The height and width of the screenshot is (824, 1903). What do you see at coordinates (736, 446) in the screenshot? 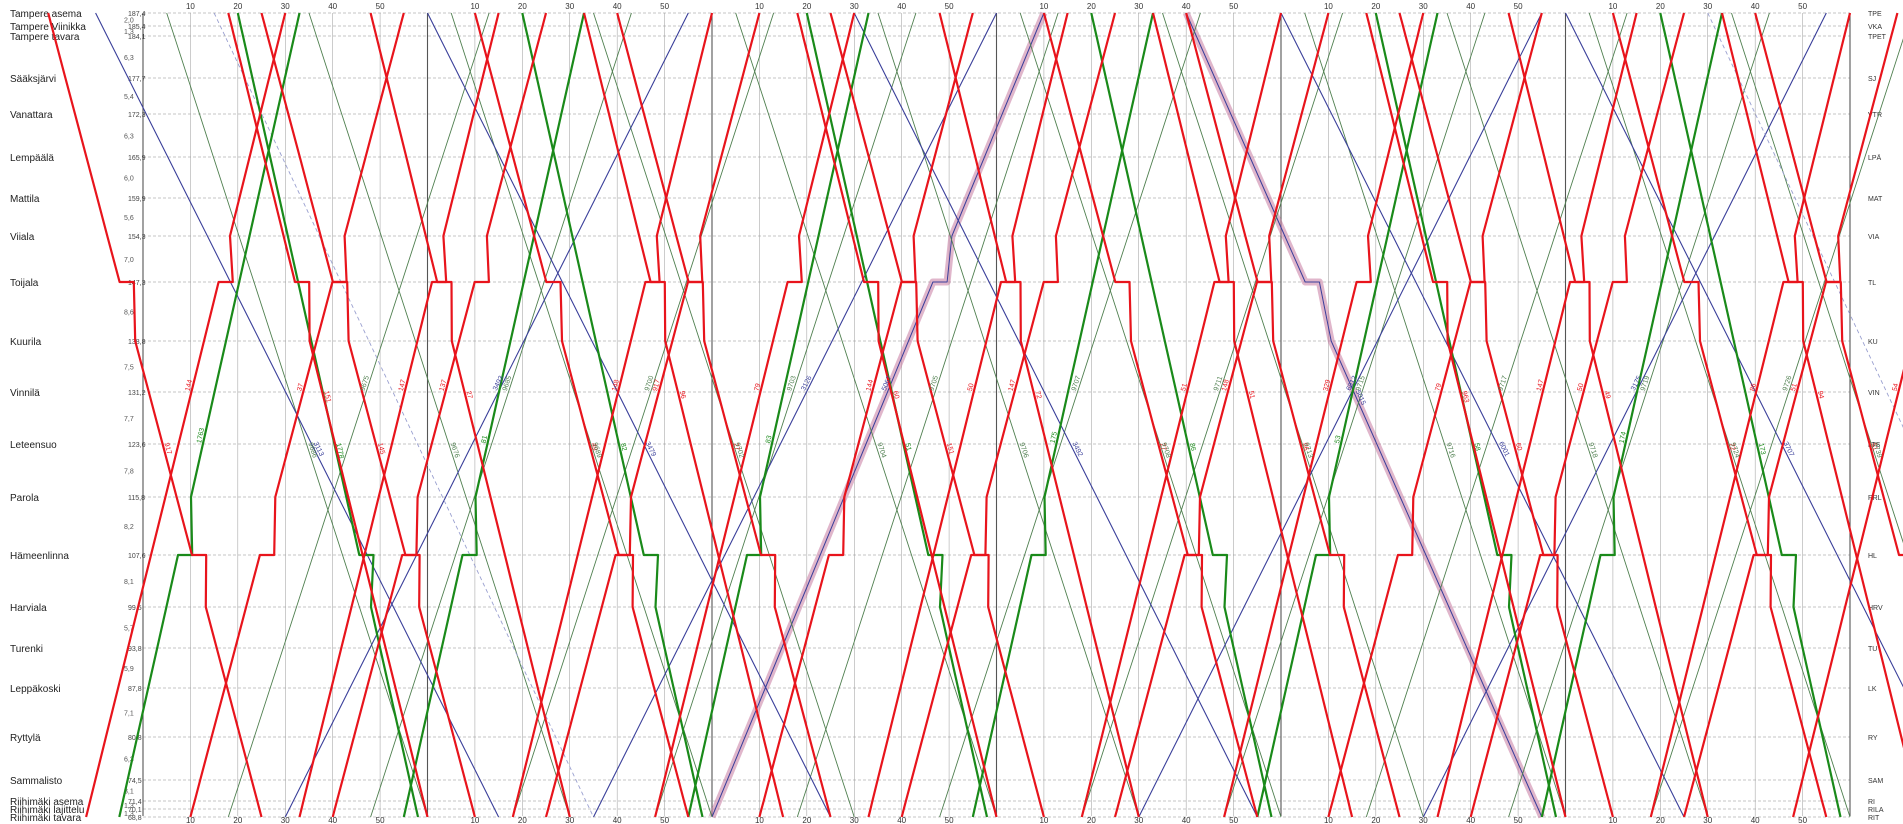
I see `train-number: 27` at bounding box center [736, 446].